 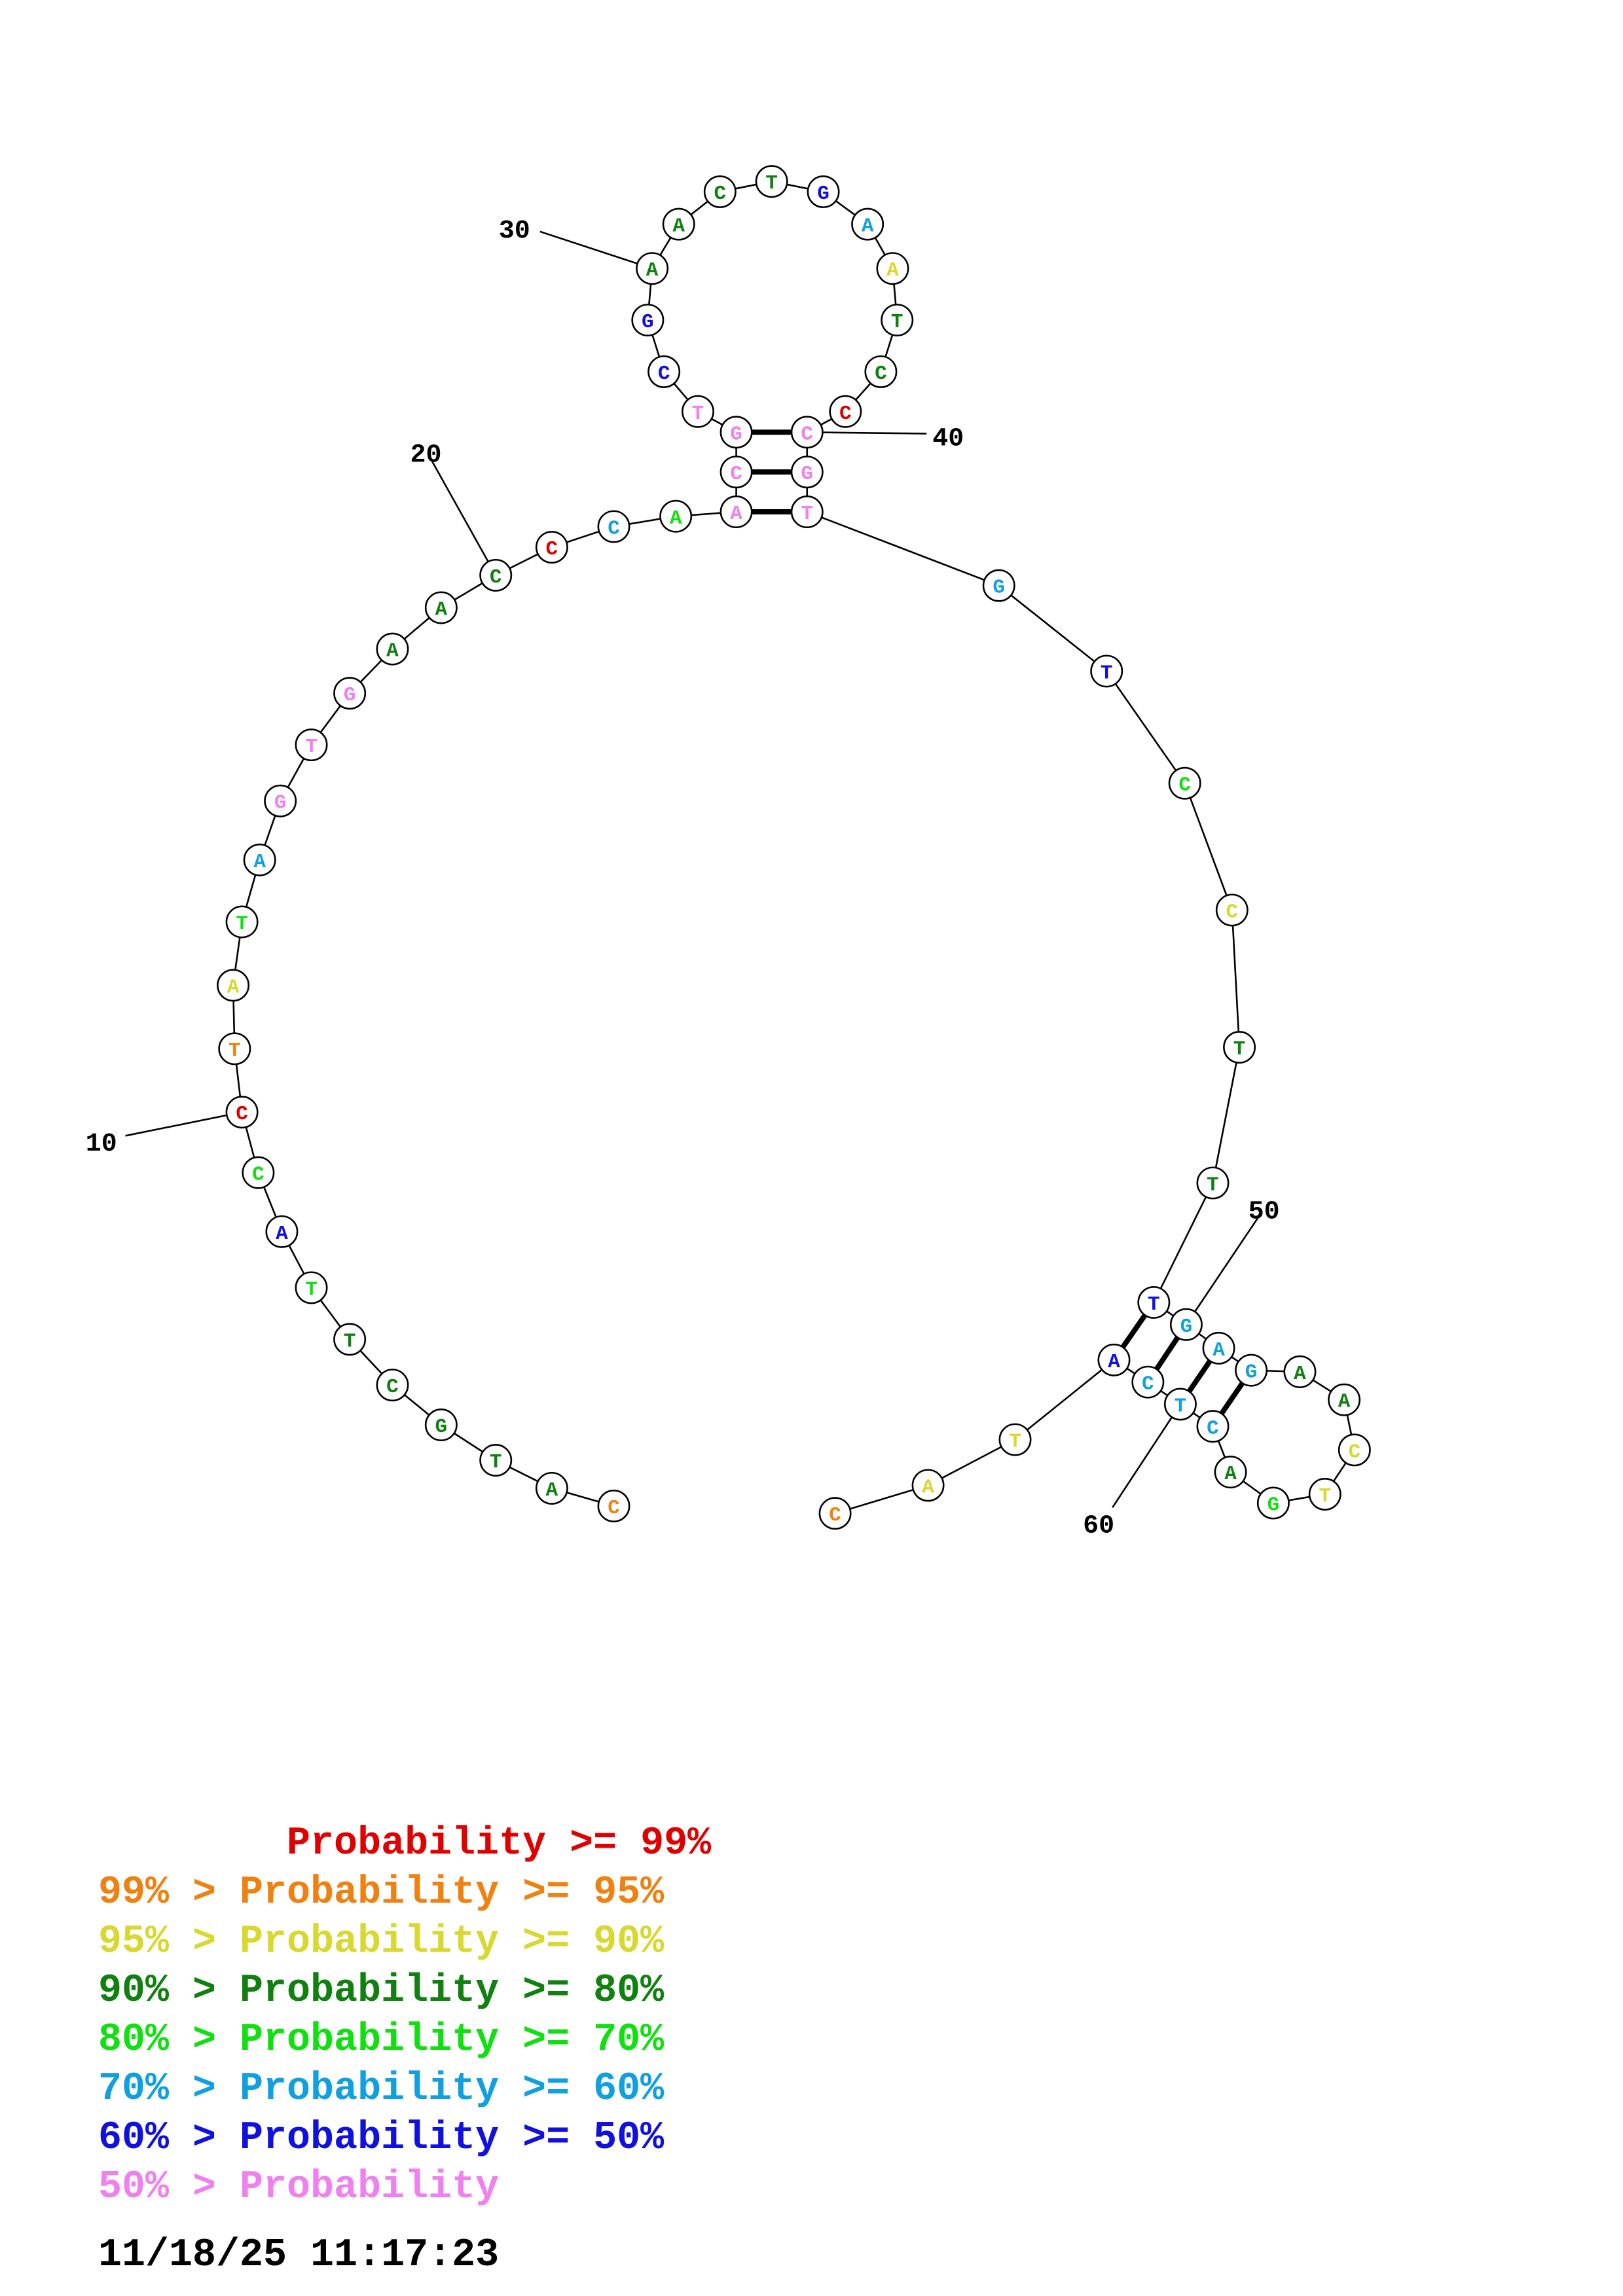 What do you see at coordinates (299, 2255) in the screenshot?
I see `timestamp: 11/18/25 11:17:23` at bounding box center [299, 2255].